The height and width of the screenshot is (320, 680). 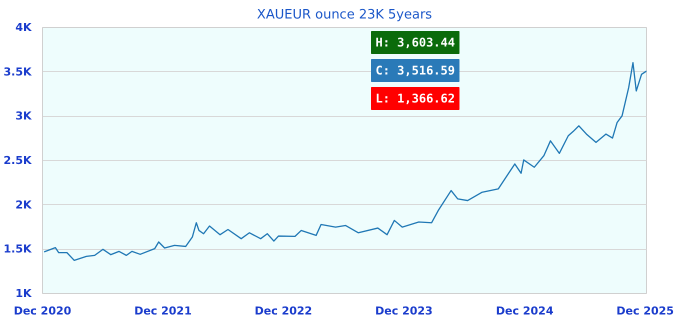 I want to click on x-tick-label: Dec 2021, so click(x=163, y=311).